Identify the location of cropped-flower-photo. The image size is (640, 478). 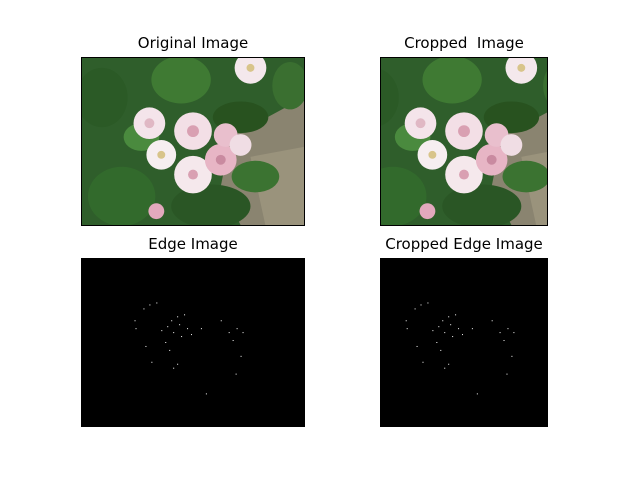
(464, 141).